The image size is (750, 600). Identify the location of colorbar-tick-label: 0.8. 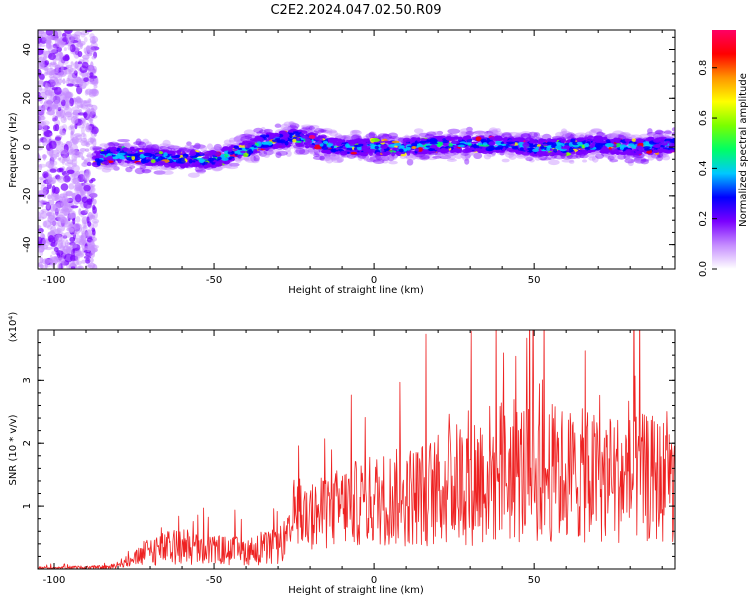
(703, 68).